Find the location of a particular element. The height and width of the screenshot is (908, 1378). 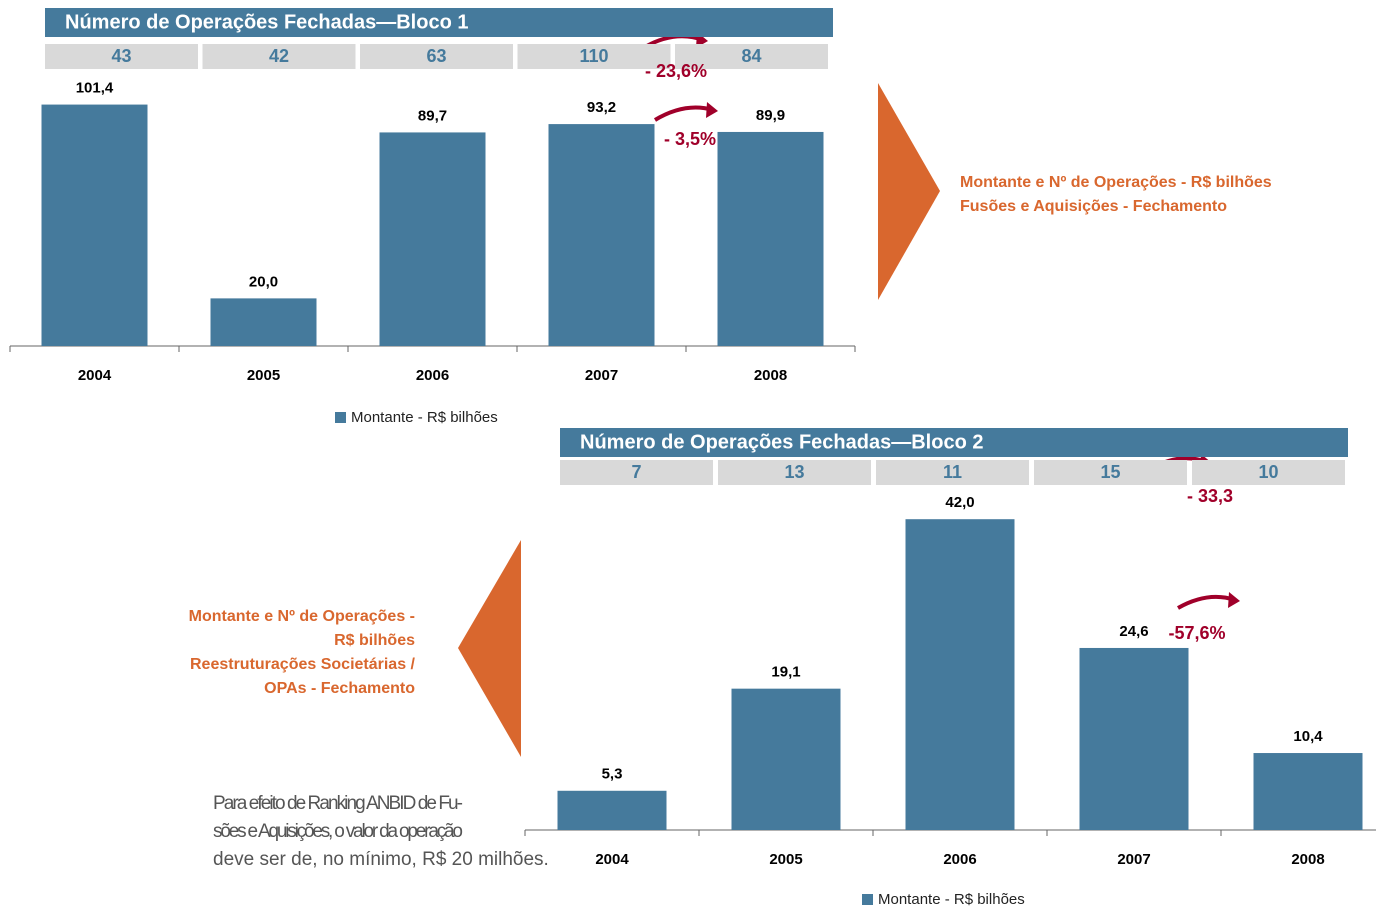

annotation: - 3,5% is located at coordinates (690, 139).